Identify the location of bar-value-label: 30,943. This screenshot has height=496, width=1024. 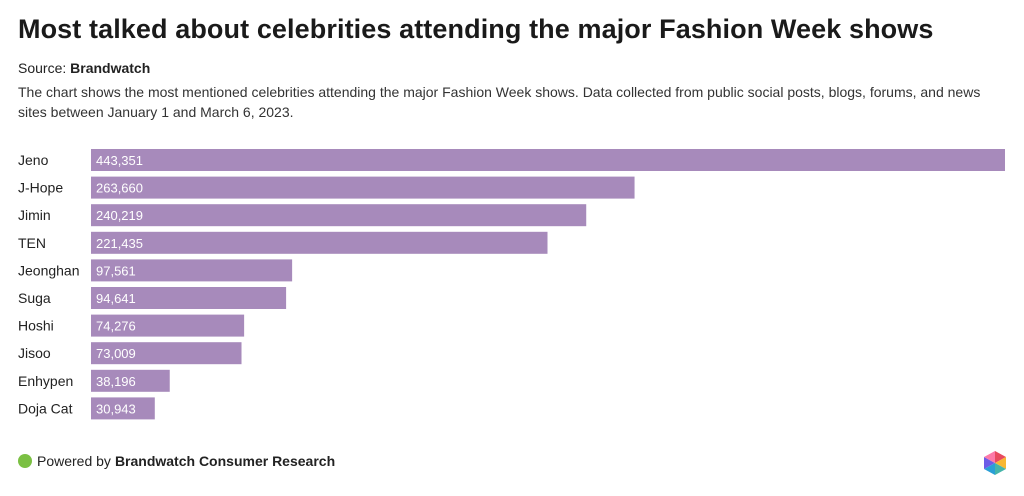
(116, 408).